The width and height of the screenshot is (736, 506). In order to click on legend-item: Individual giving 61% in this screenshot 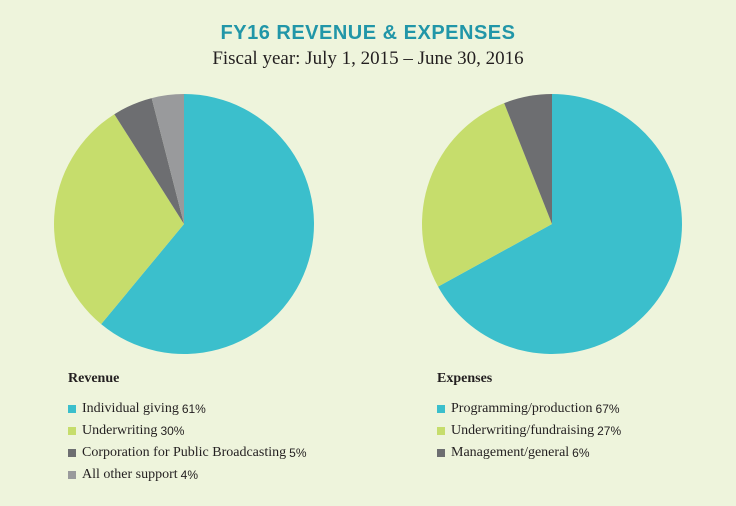, I will do `click(187, 409)`.